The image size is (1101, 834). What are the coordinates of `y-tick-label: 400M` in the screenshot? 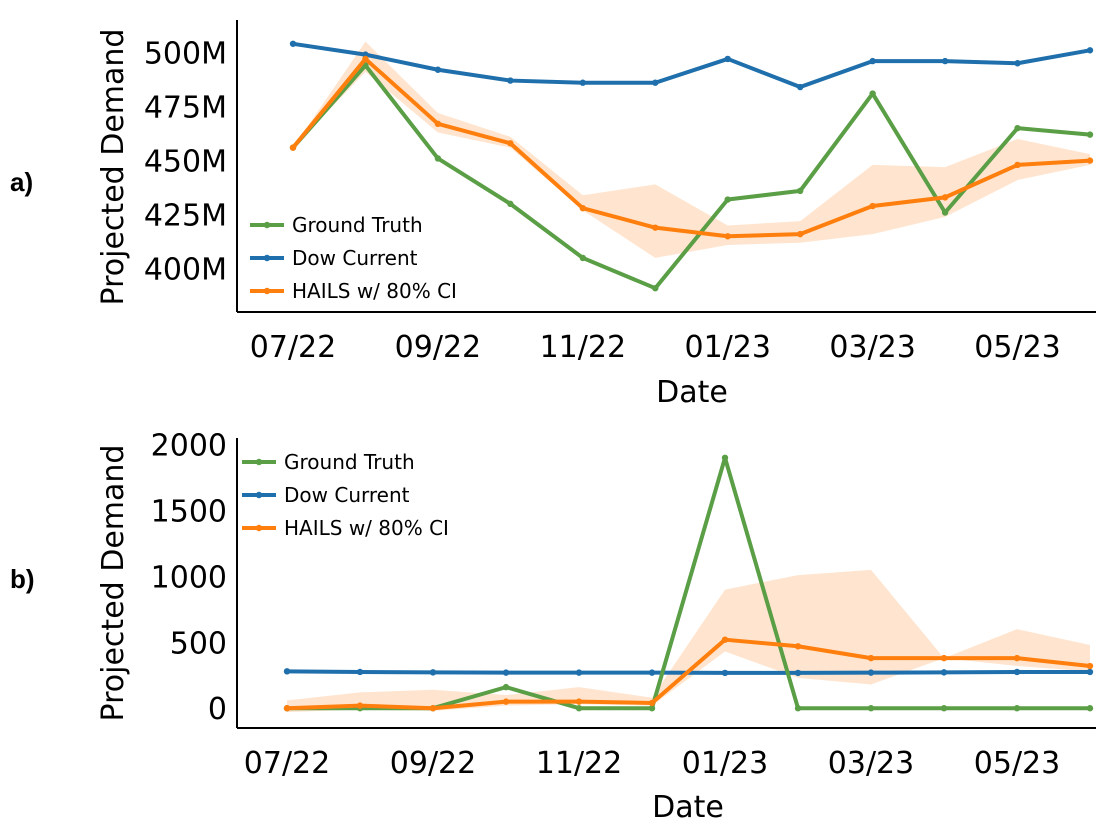 It's located at (185, 270).